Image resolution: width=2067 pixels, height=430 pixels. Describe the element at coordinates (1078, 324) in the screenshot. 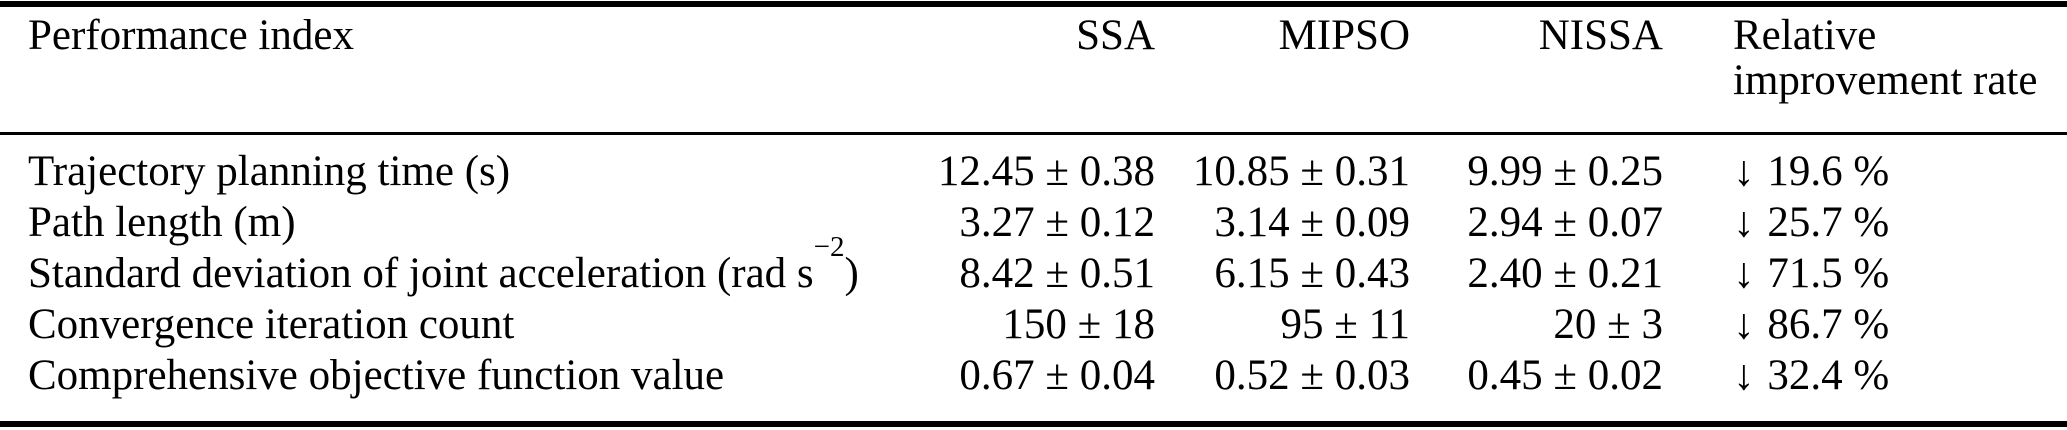

I see `cell-ssa: 150 ± 18` at that location.